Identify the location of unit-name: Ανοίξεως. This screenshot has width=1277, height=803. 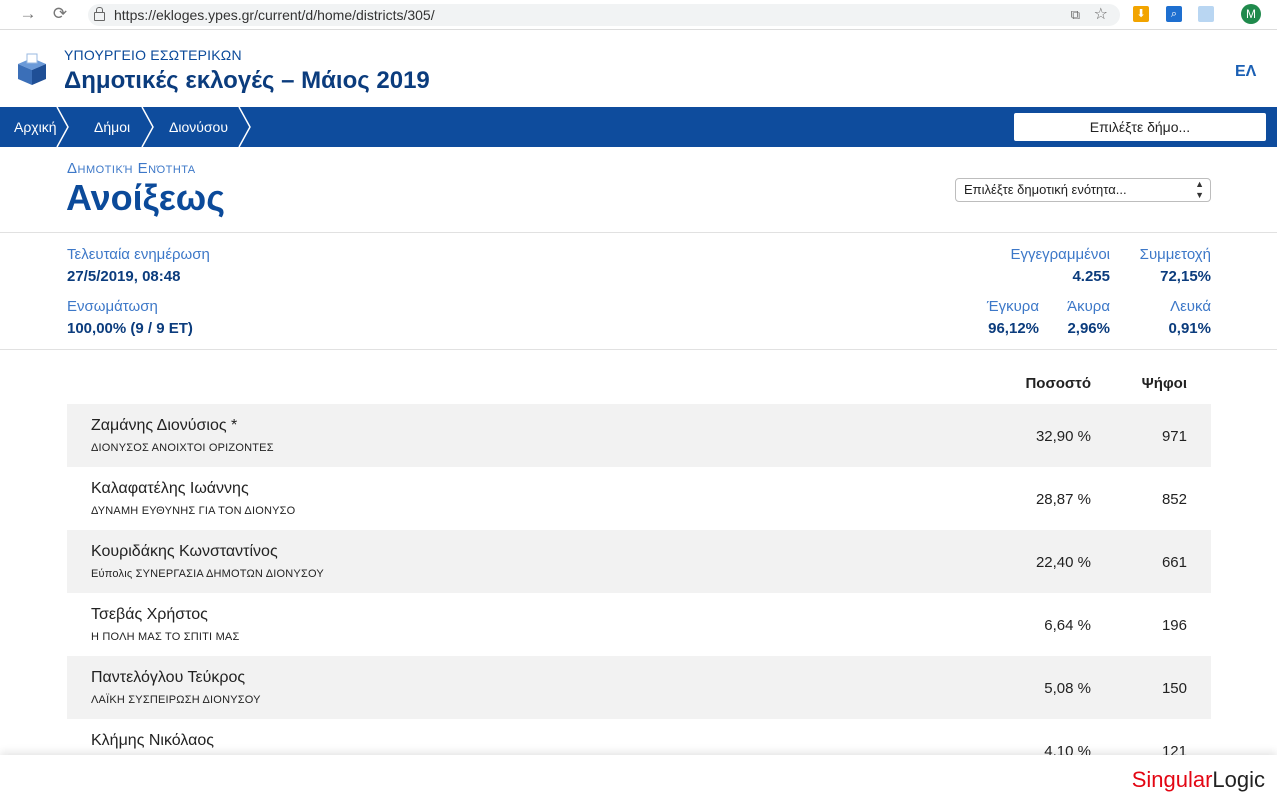
(145, 197).